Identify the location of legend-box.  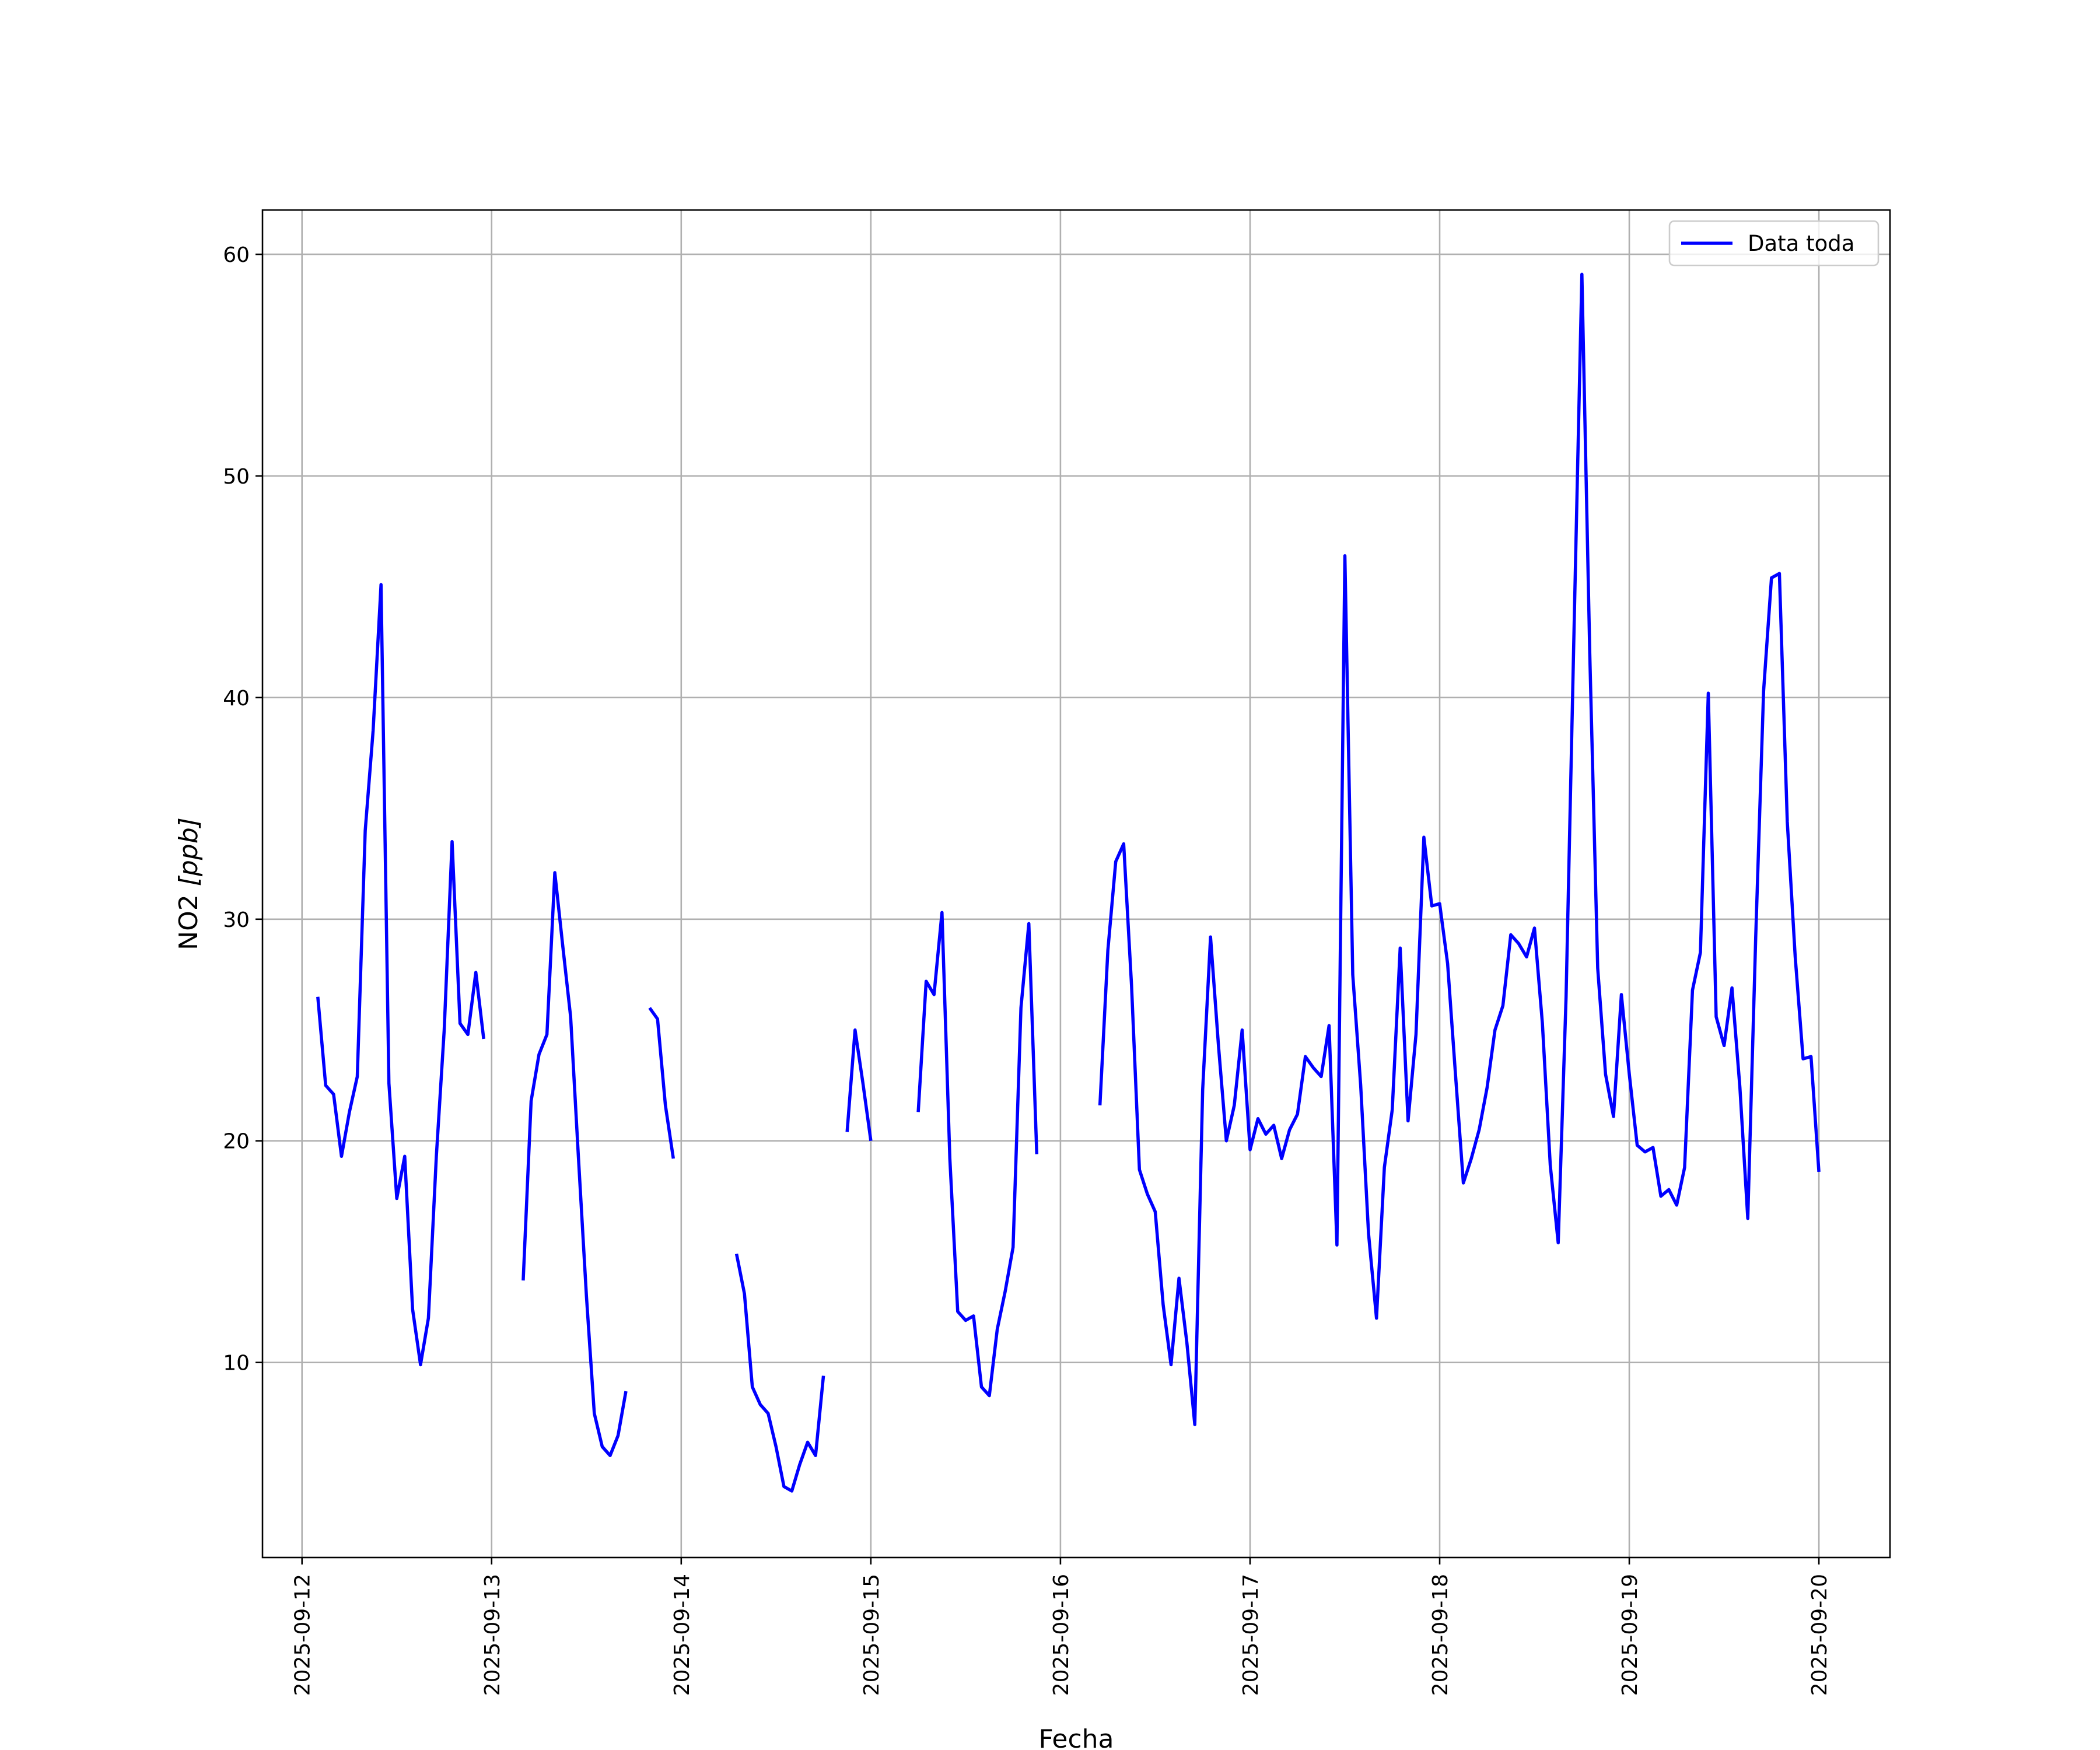
(1774, 243).